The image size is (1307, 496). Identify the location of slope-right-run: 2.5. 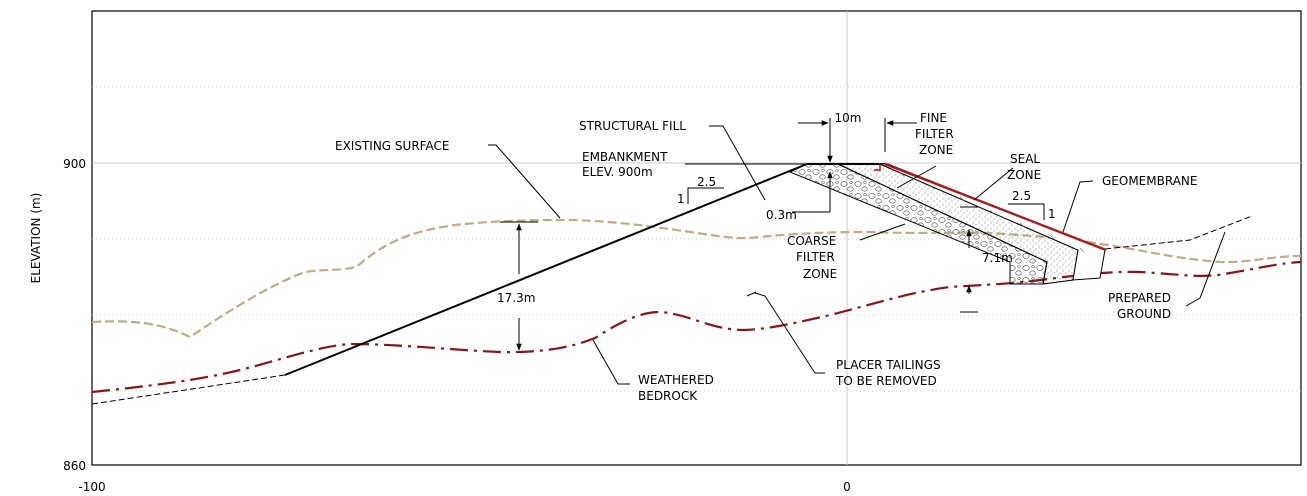
(1021, 196).